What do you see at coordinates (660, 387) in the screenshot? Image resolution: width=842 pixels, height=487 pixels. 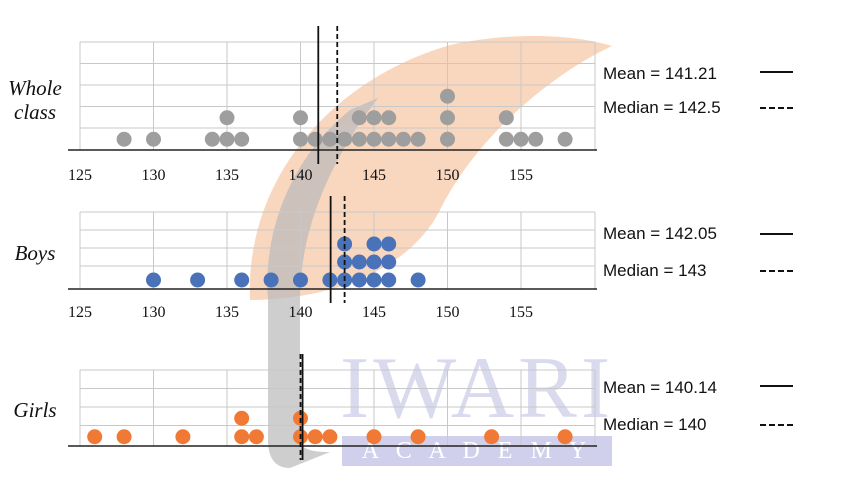 I see `girls-mean-label: Mean = 140.14` at bounding box center [660, 387].